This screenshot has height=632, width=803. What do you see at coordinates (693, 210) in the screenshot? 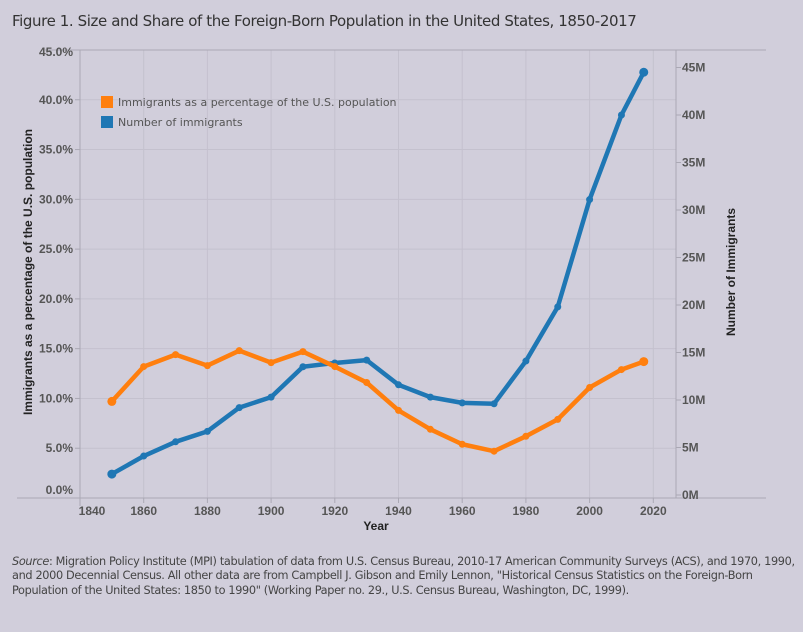
I see `y-right-tick-label: 30M` at bounding box center [693, 210].